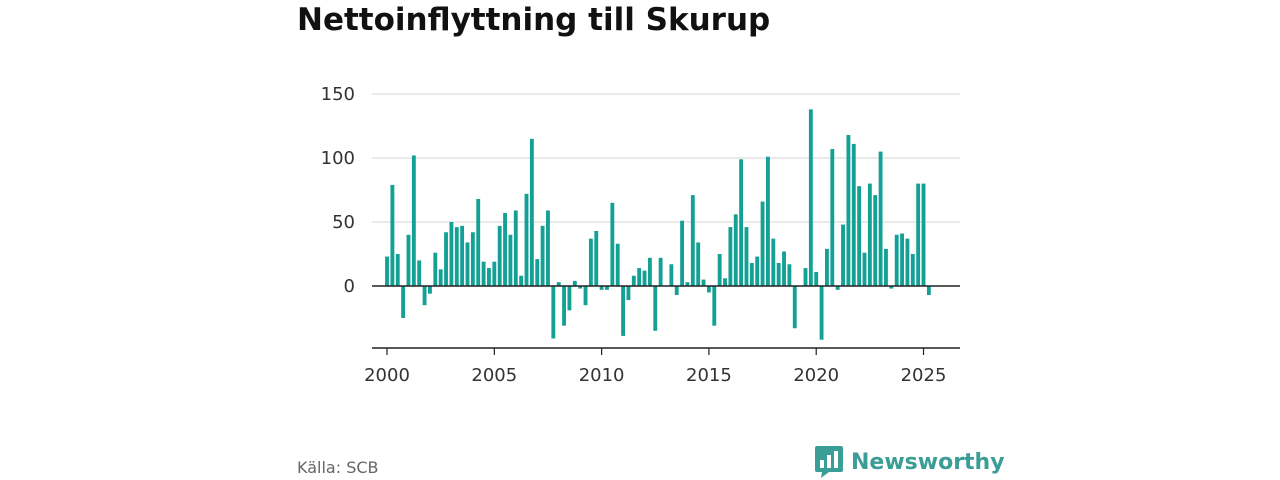  I want to click on y-tick-label: 100, so click(338, 158).